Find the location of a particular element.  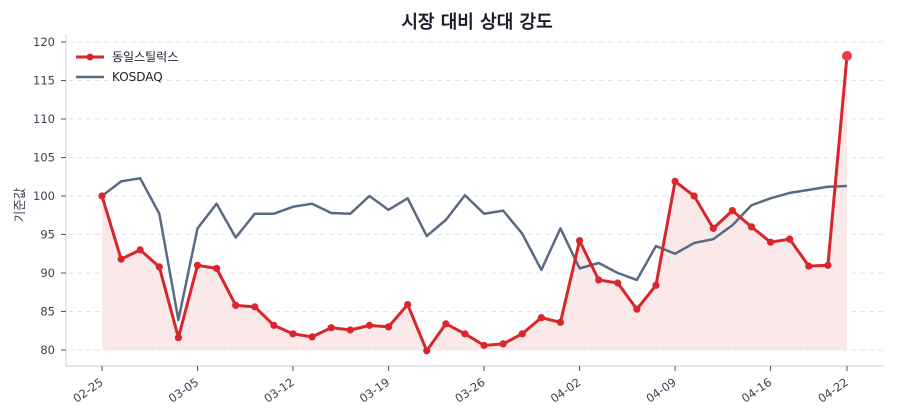

y-tick-label: 80 is located at coordinates (47, 350).